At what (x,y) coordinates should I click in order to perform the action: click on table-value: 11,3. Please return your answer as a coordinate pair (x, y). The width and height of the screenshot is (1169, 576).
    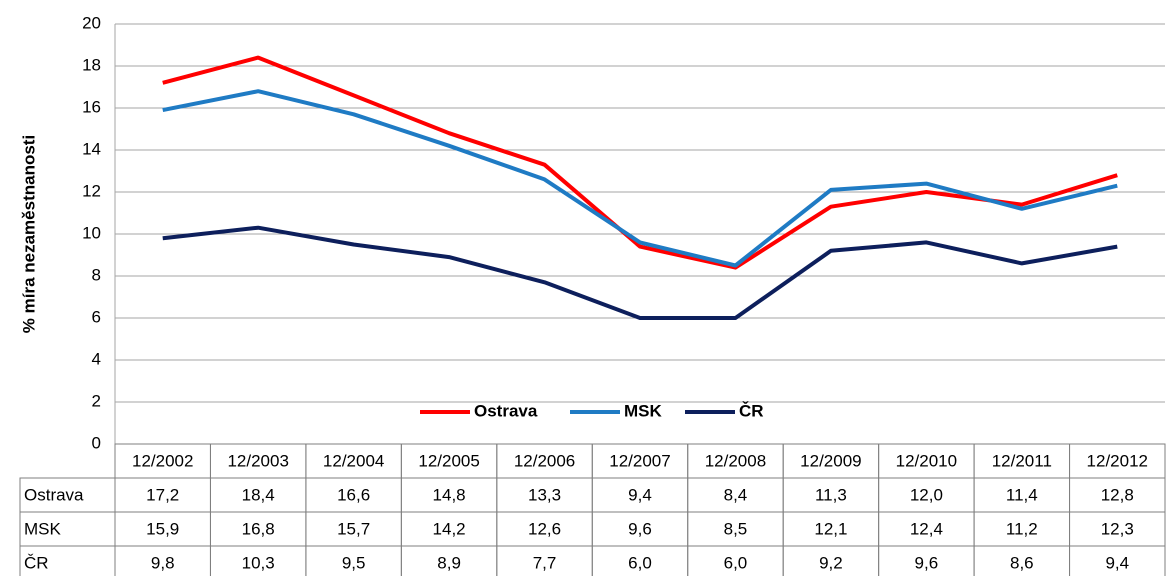
    Looking at the image, I should click on (831, 494).